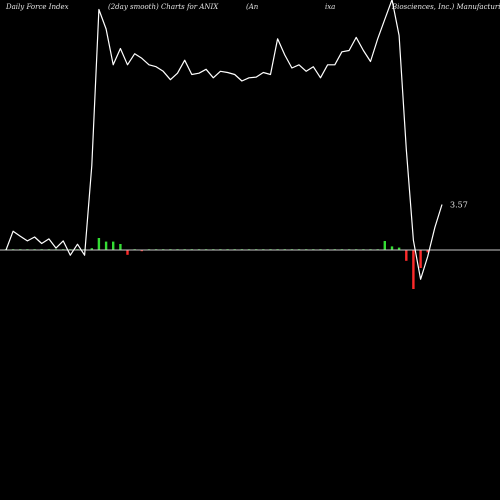 The height and width of the screenshot is (500, 500). I want to click on last-value-label: 3.57, so click(459, 205).